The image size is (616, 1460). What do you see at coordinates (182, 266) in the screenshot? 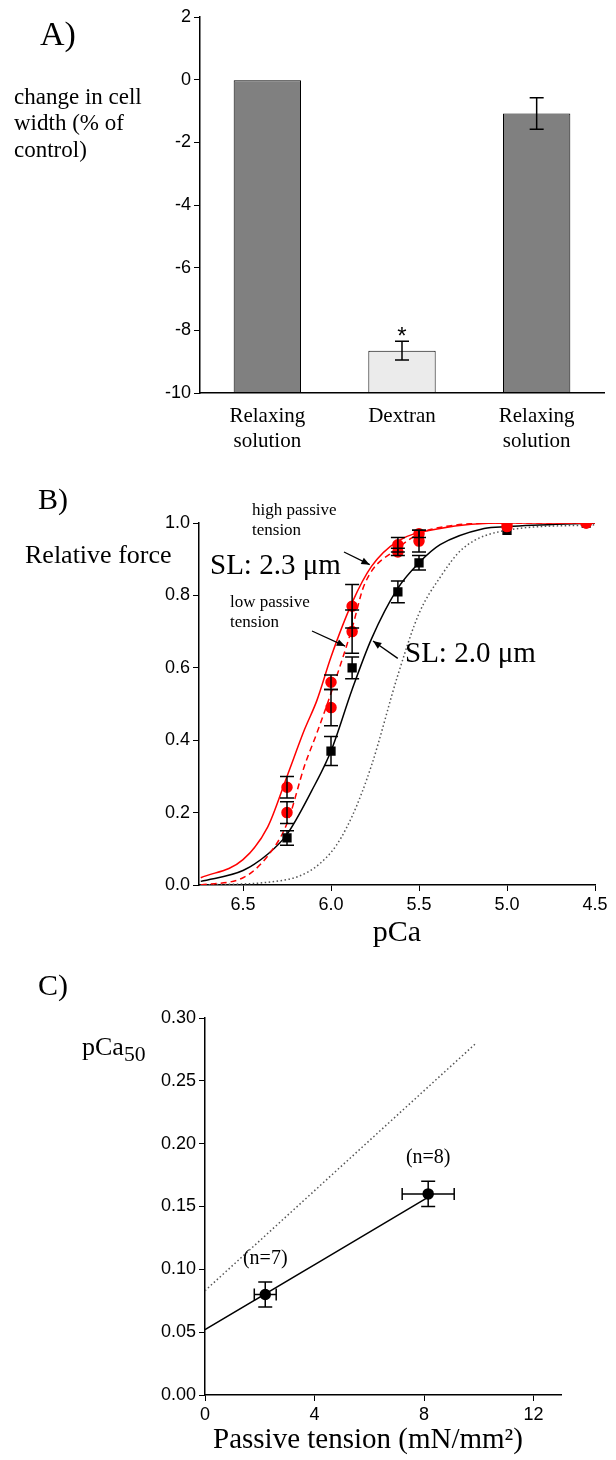
I see `y-tick-label: -6` at bounding box center [182, 266].